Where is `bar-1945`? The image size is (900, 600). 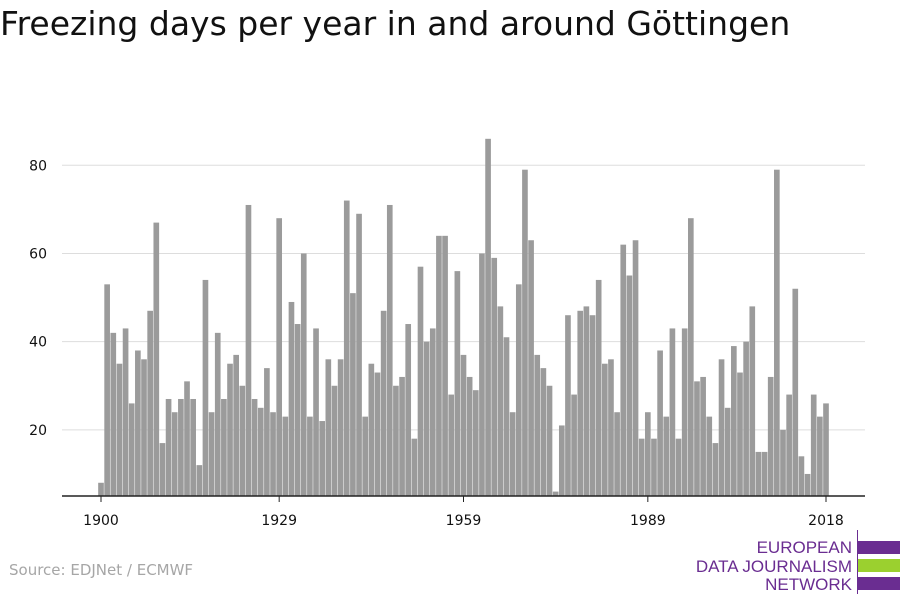
bar-1945 is located at coordinates (377, 434).